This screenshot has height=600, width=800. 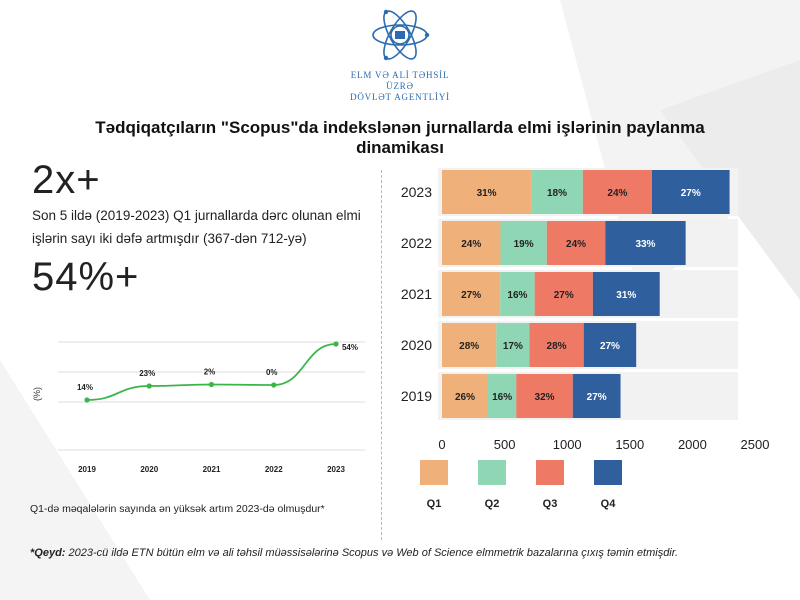 I want to click on atom-logo-icon, so click(x=401, y=35).